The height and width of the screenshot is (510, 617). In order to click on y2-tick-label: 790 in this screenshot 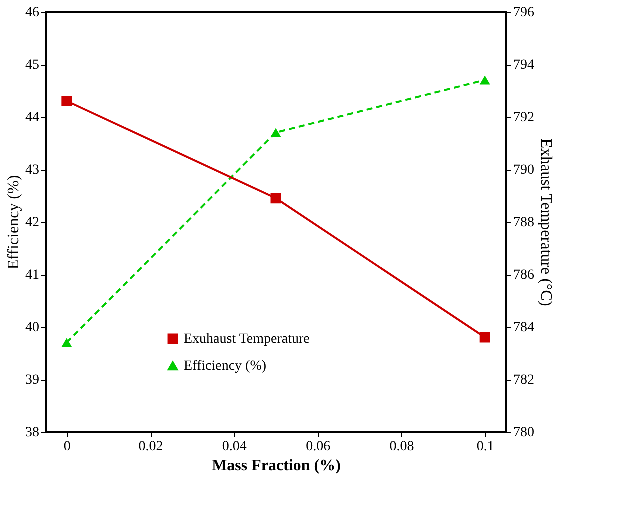, I will do `click(524, 170)`.